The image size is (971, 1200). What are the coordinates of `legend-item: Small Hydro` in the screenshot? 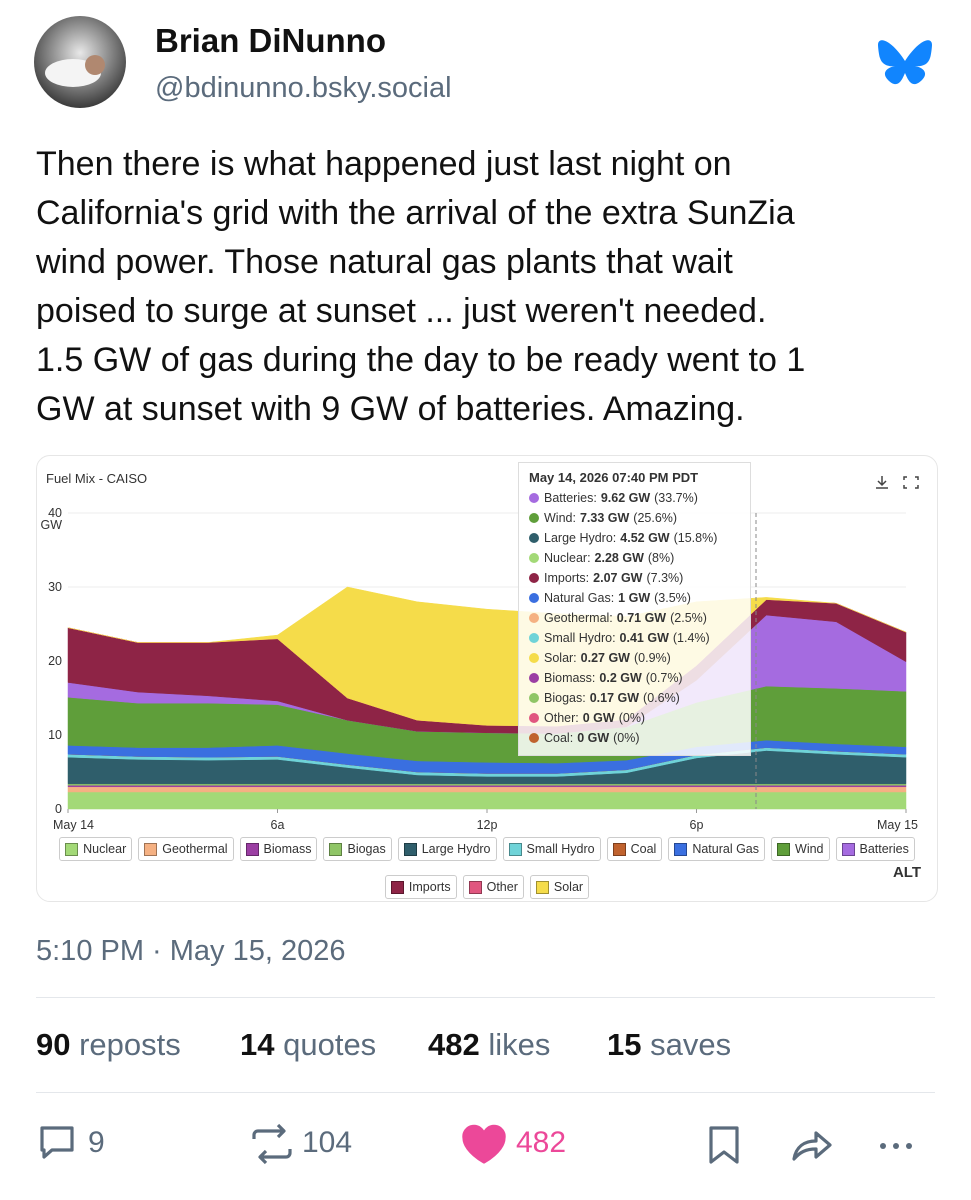 It's located at (551, 849).